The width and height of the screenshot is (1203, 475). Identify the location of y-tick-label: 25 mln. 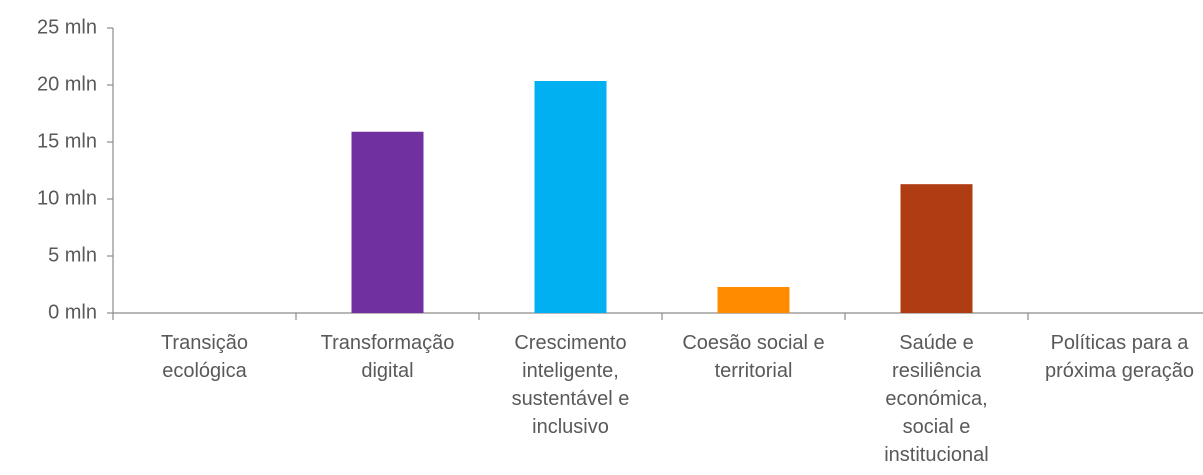
(67, 27).